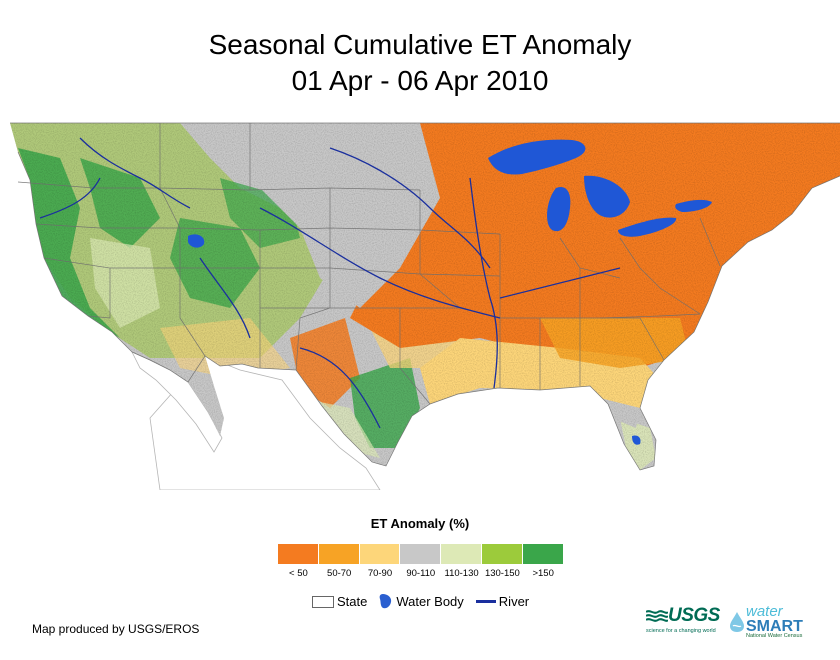 Image resolution: width=840 pixels, height=660 pixels. What do you see at coordinates (681, 631) in the screenshot?
I see `usgs-tagline: science for a changing world` at bounding box center [681, 631].